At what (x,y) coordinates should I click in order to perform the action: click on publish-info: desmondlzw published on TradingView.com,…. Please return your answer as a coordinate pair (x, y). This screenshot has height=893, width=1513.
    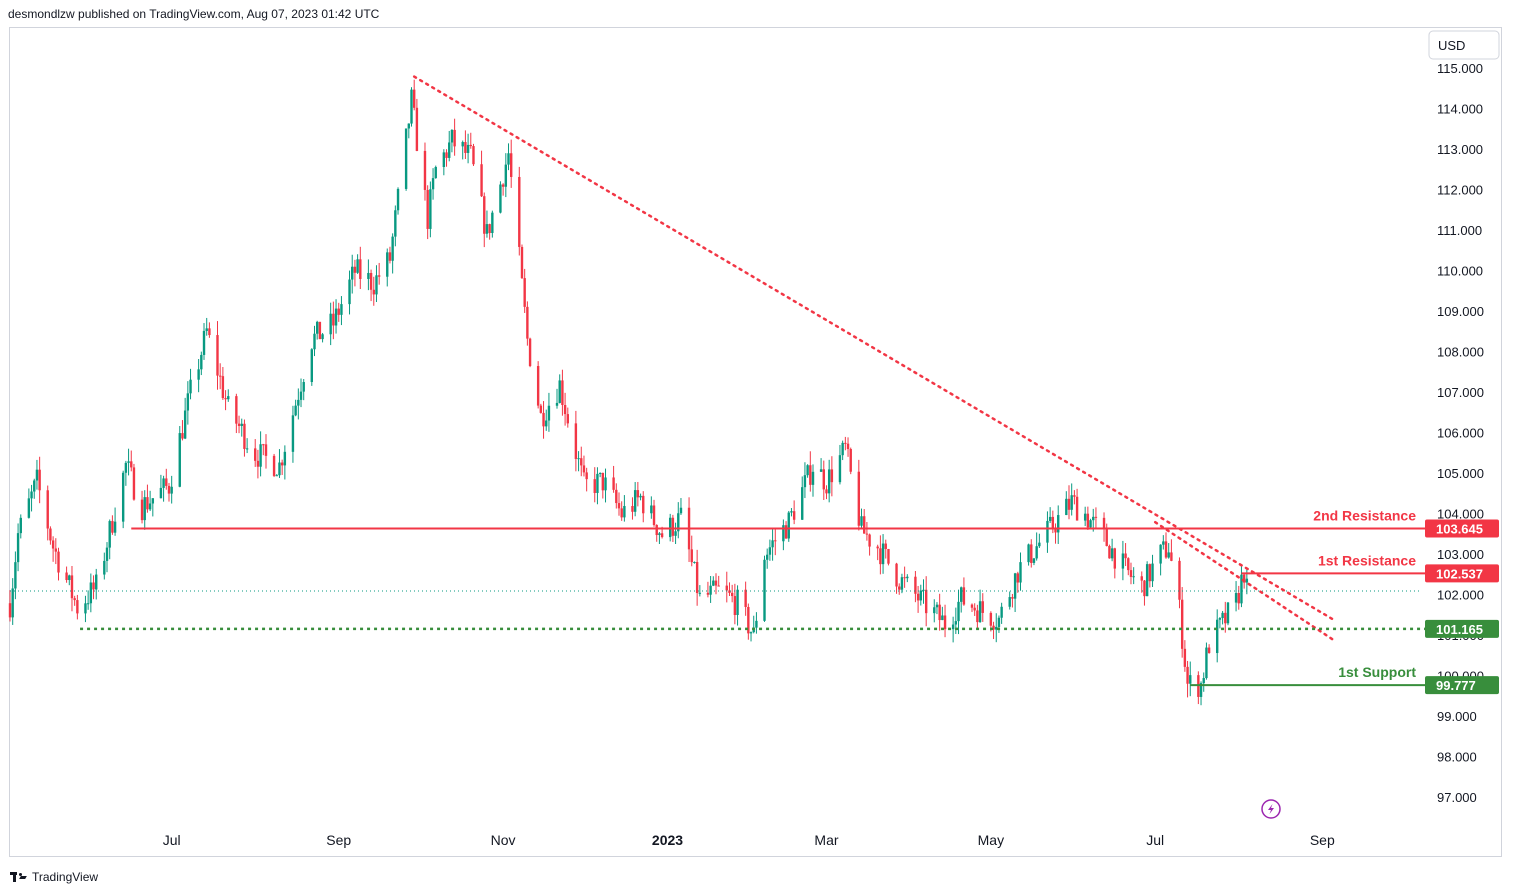
    Looking at the image, I should click on (193, 14).